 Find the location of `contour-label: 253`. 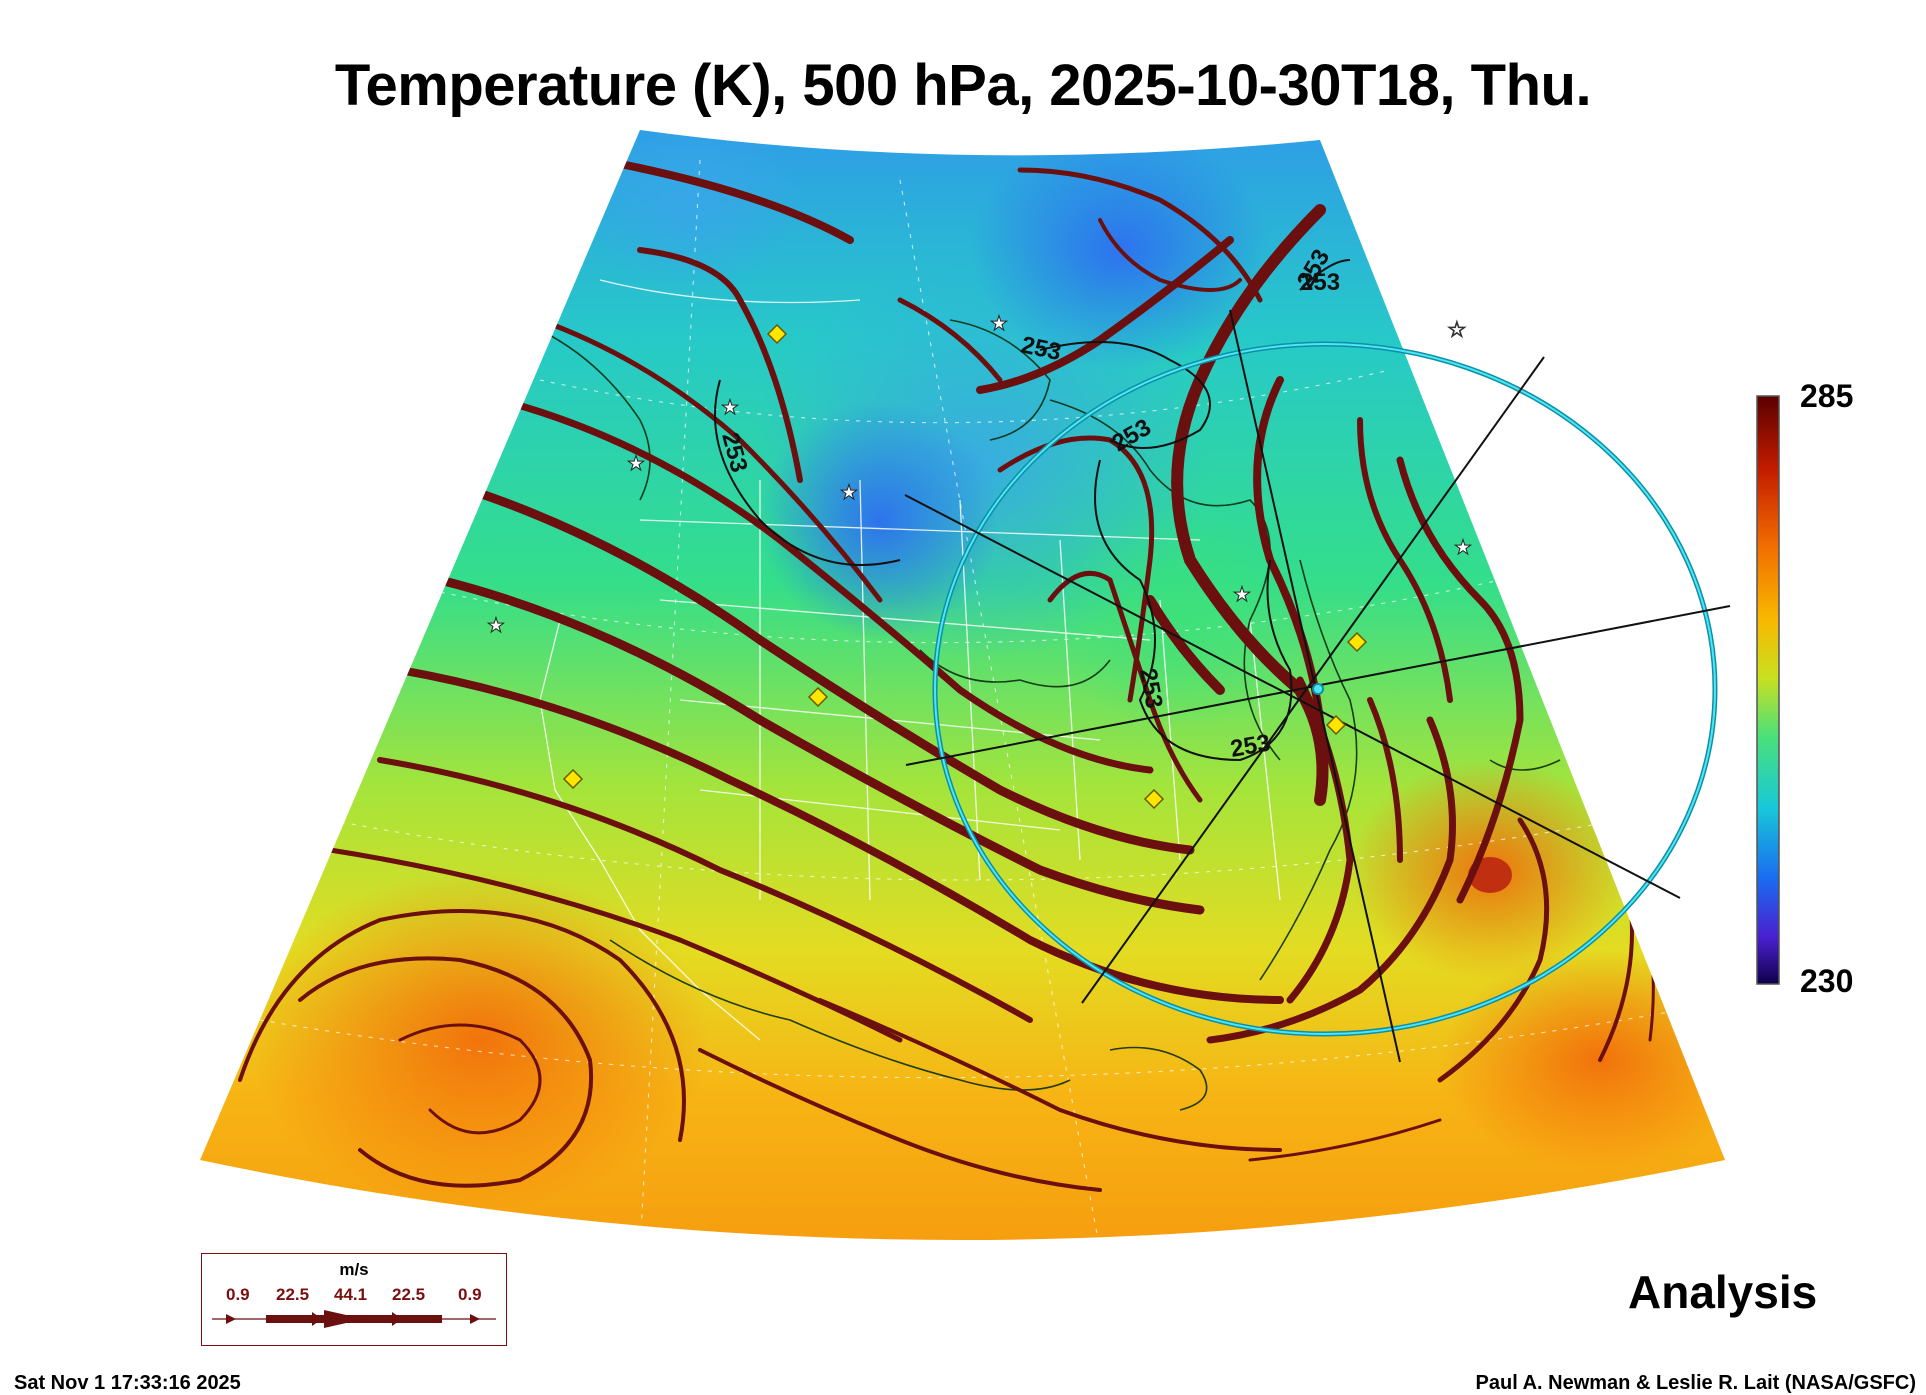

contour-label: 253 is located at coordinates (1320, 282).